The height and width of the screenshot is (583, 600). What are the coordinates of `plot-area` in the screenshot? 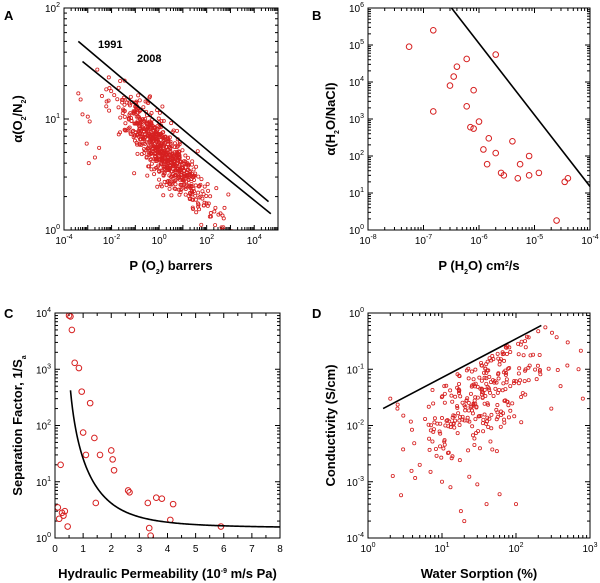 It's located at (174, 135).